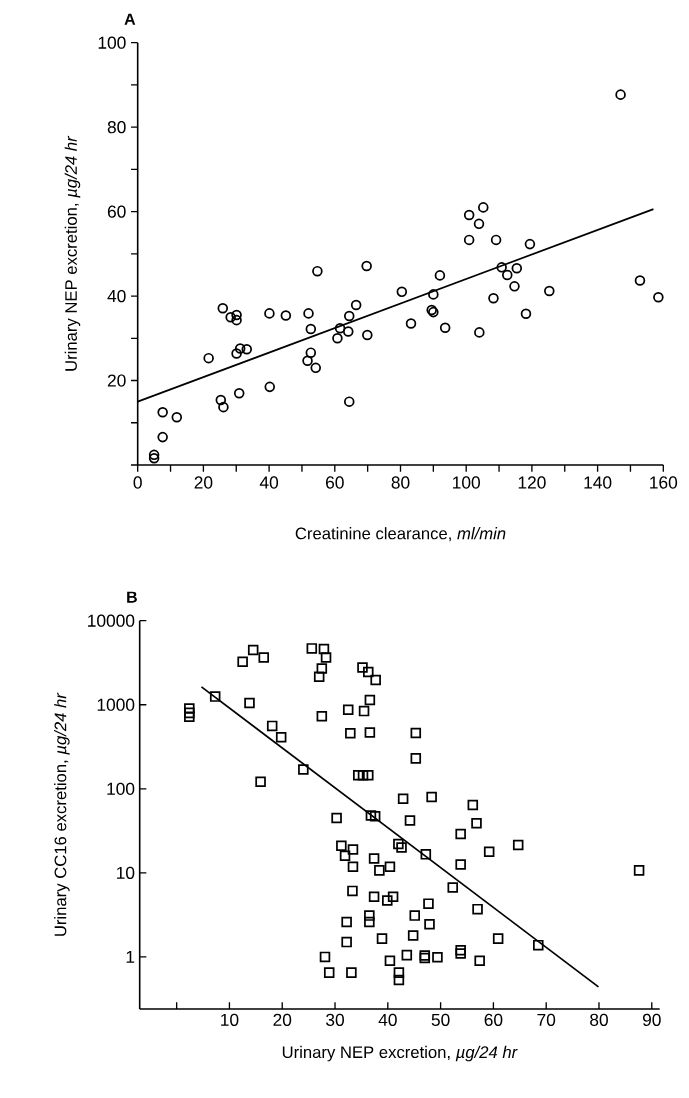 The width and height of the screenshot is (689, 1098). Describe the element at coordinates (72, 253) in the screenshot. I see `y-axis-title: Urinary NEP excretion, µg/24 hr` at that location.